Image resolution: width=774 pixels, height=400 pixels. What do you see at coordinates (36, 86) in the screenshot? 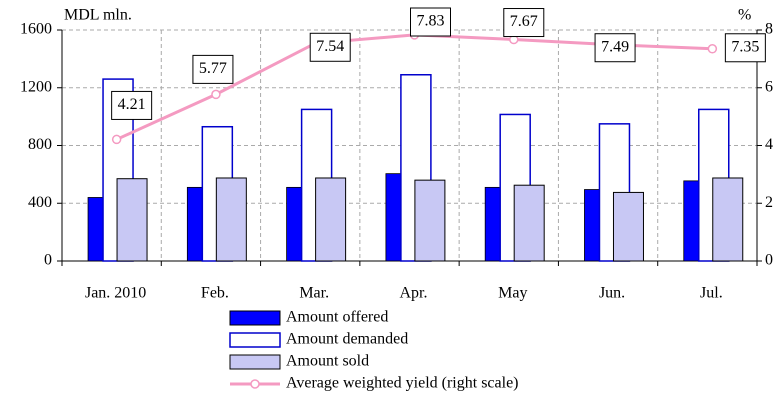
I see `y-tick-label: 1200` at bounding box center [36, 86].